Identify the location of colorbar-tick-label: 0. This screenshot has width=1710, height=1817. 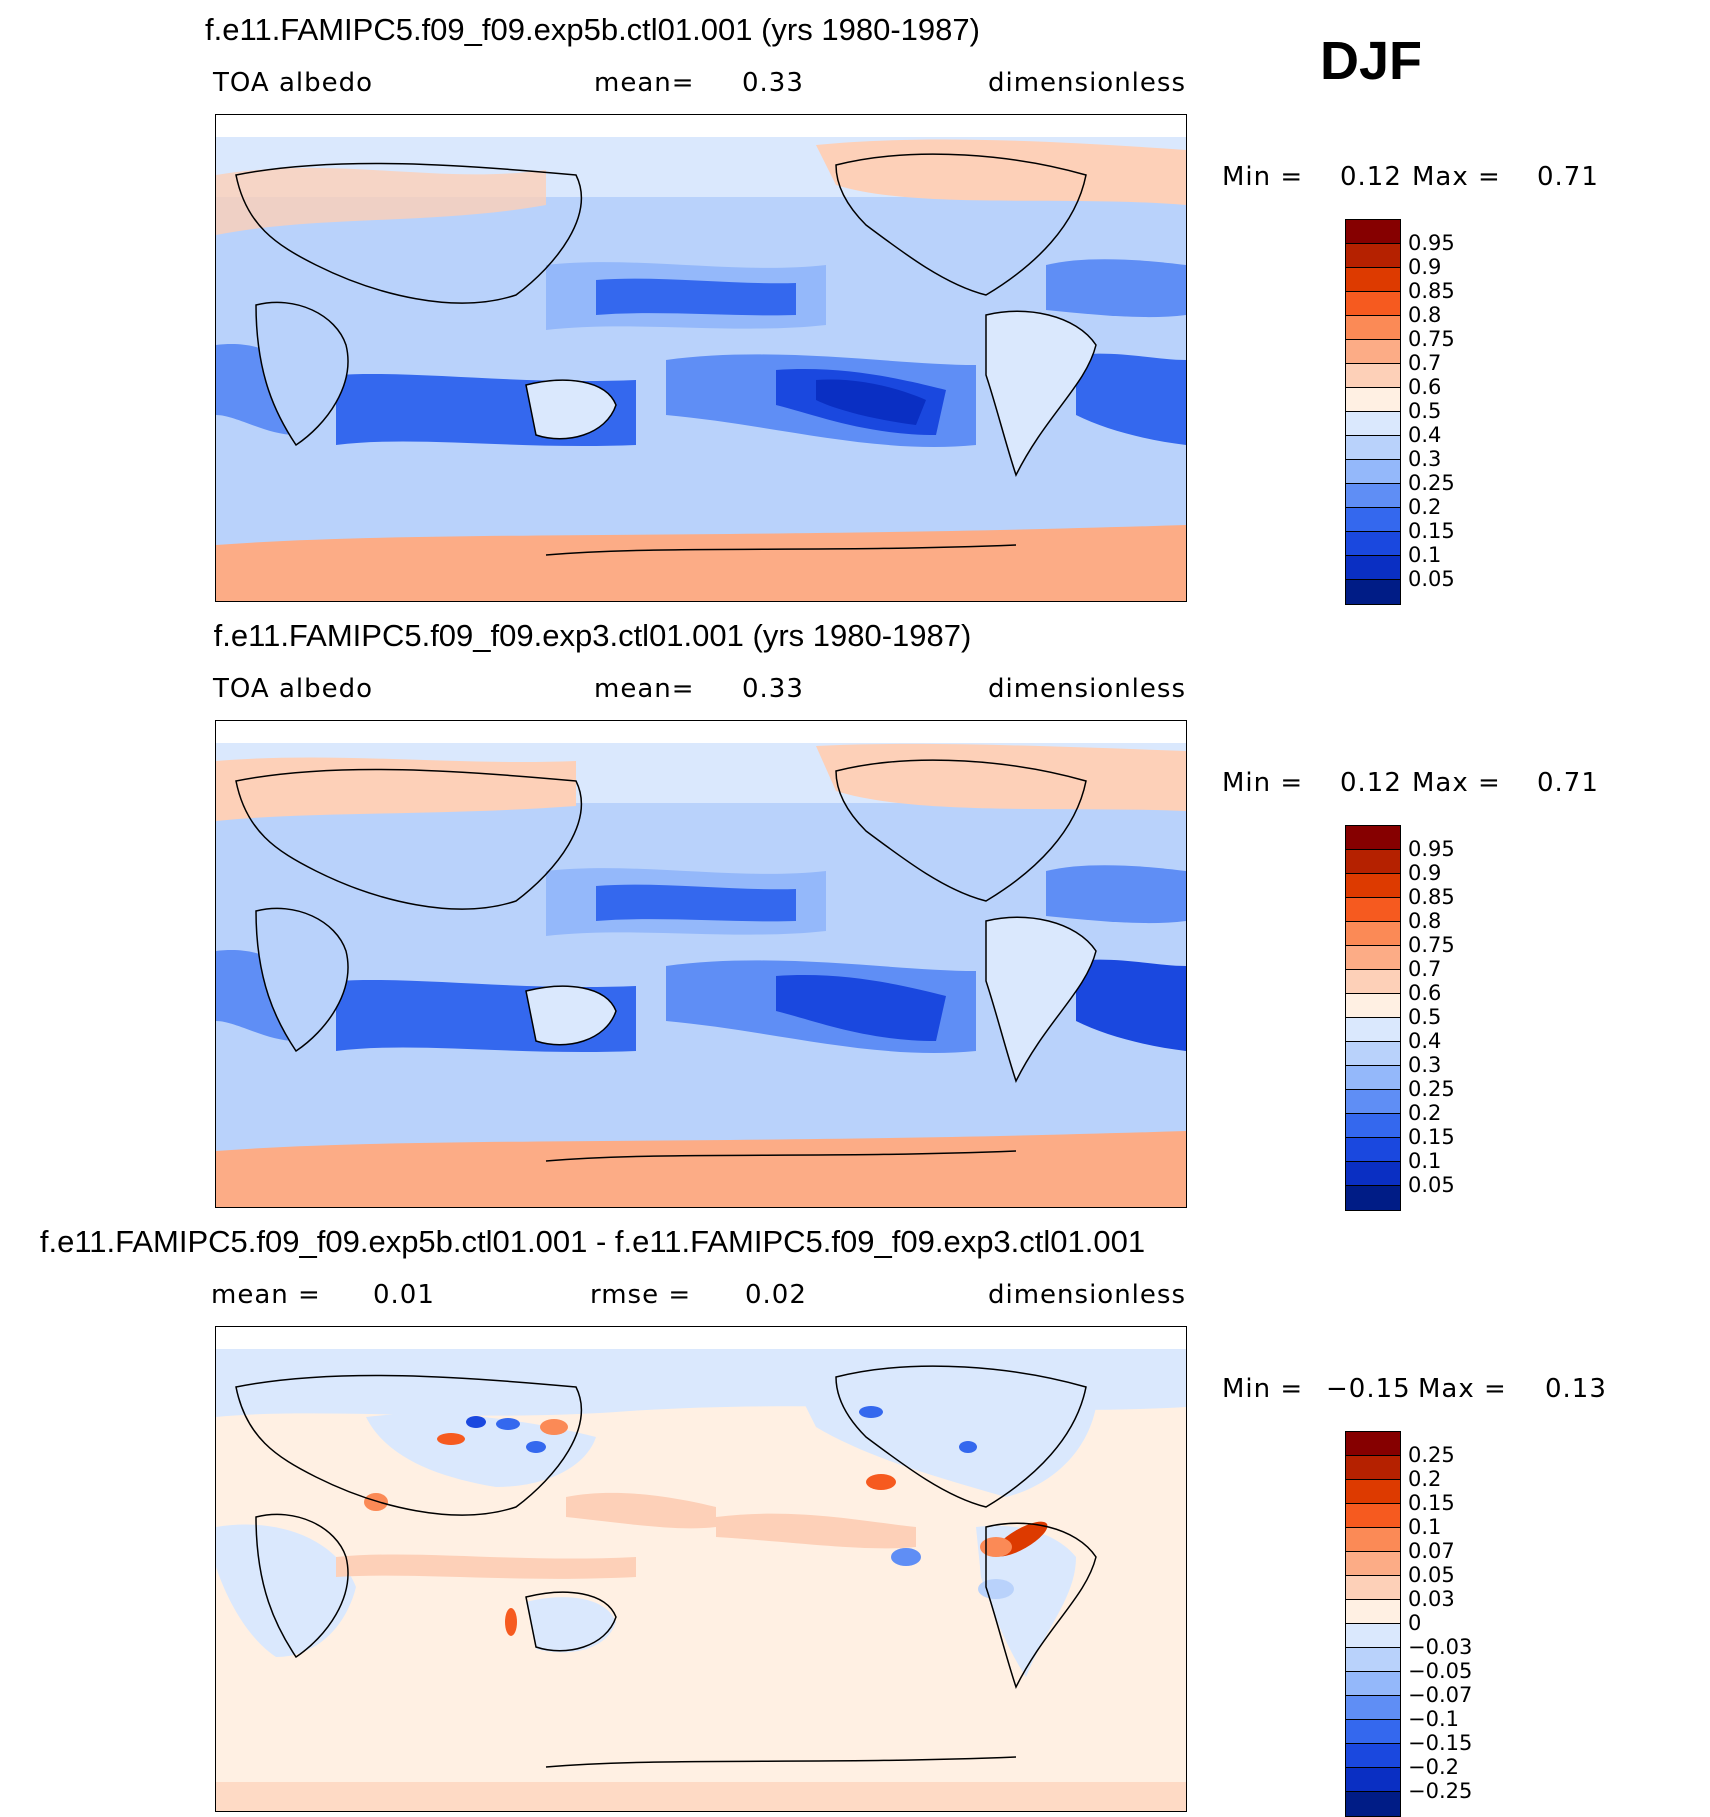
(1415, 1623).